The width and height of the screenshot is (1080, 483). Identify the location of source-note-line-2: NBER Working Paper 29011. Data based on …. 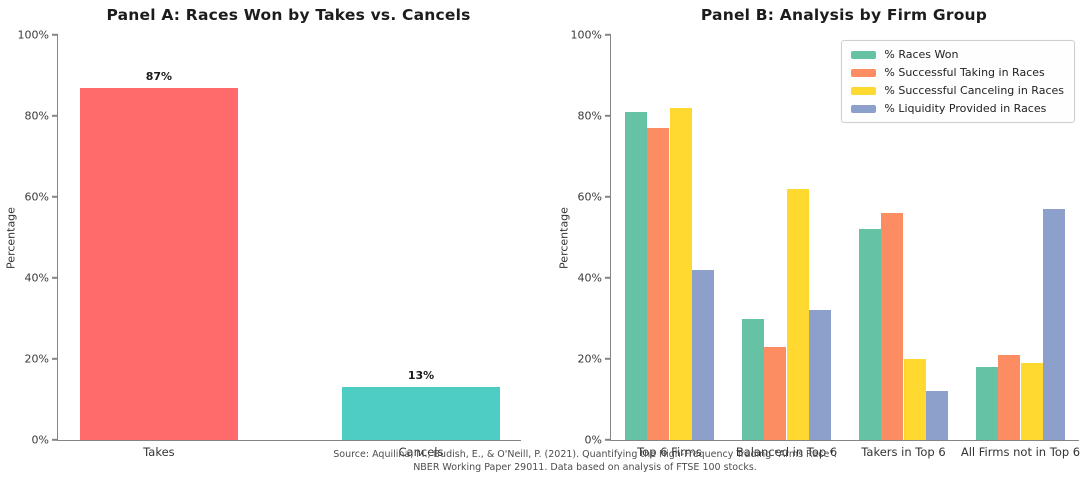
(585, 467).